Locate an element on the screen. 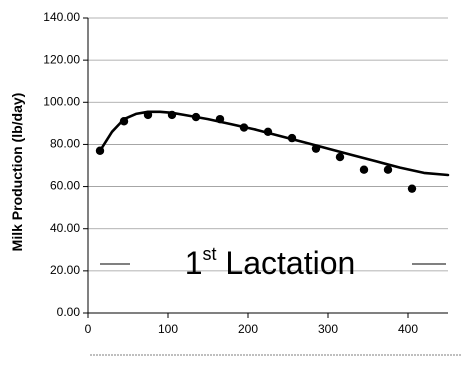 The height and width of the screenshot is (365, 465). annotation-rest: Lactation is located at coordinates (286, 263).